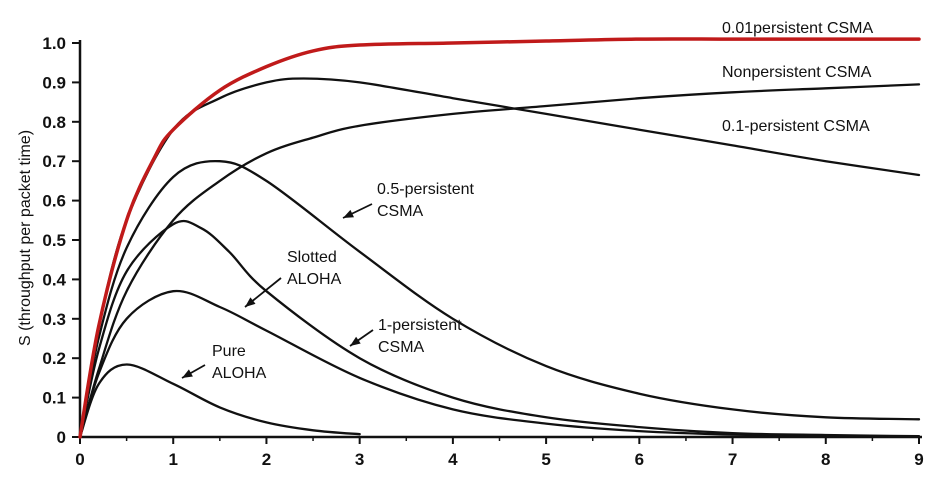  Describe the element at coordinates (54, 319) in the screenshot. I see `y-tick-label: 0.3` at that location.